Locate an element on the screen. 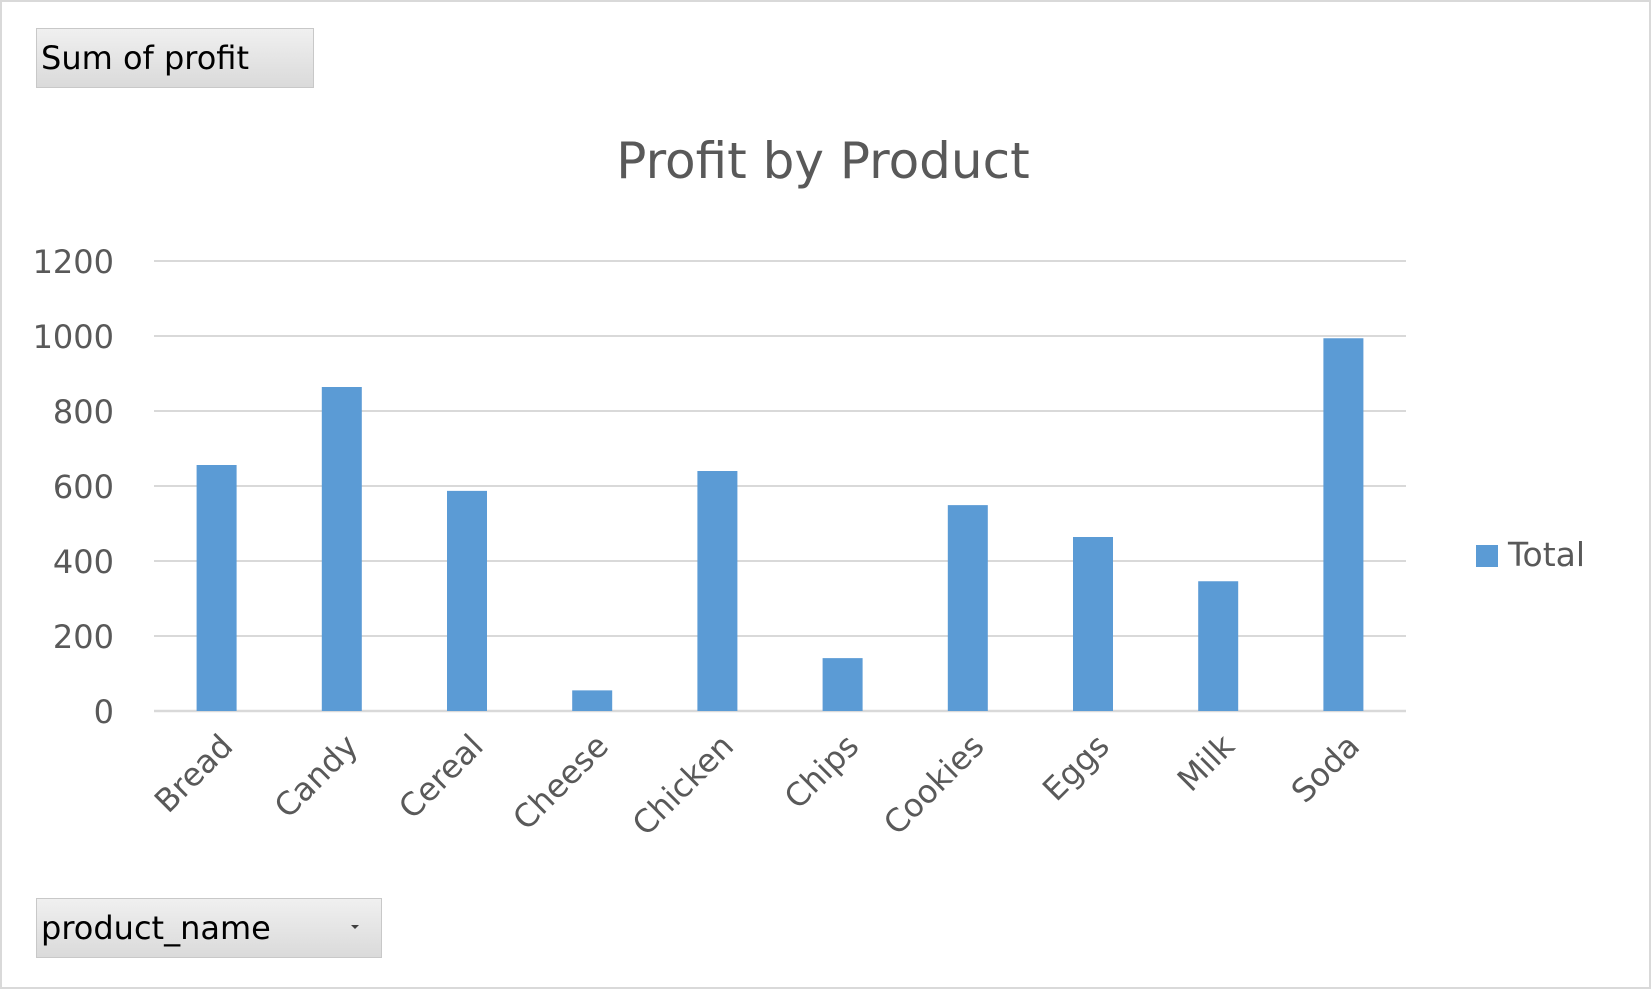 This screenshot has width=1651, height=989. legend: Total is located at coordinates (1530, 554).